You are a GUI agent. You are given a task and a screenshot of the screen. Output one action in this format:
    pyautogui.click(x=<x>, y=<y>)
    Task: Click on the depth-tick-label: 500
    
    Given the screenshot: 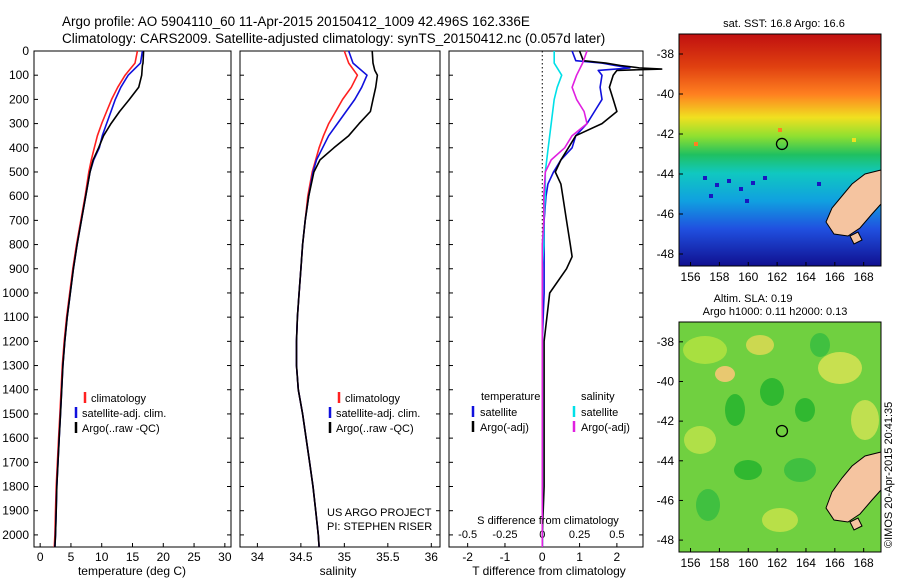 What is the action you would take?
    pyautogui.click(x=19, y=172)
    